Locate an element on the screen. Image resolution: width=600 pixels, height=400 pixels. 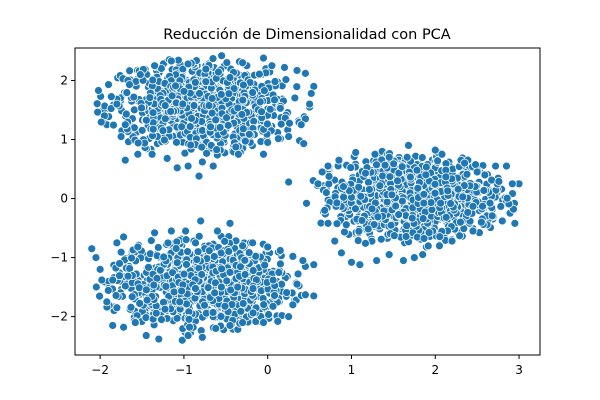
x-axis: −2 −1 0 1 2 3 is located at coordinates (307, 366).